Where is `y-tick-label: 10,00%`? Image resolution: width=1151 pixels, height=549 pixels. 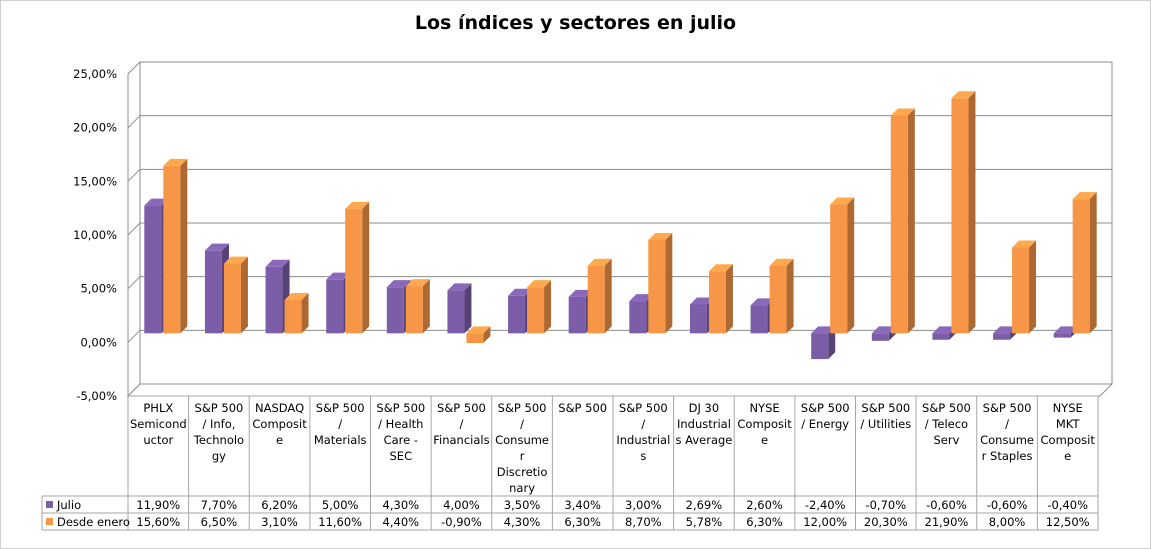
y-tick-label: 10,00% is located at coordinates (95, 235).